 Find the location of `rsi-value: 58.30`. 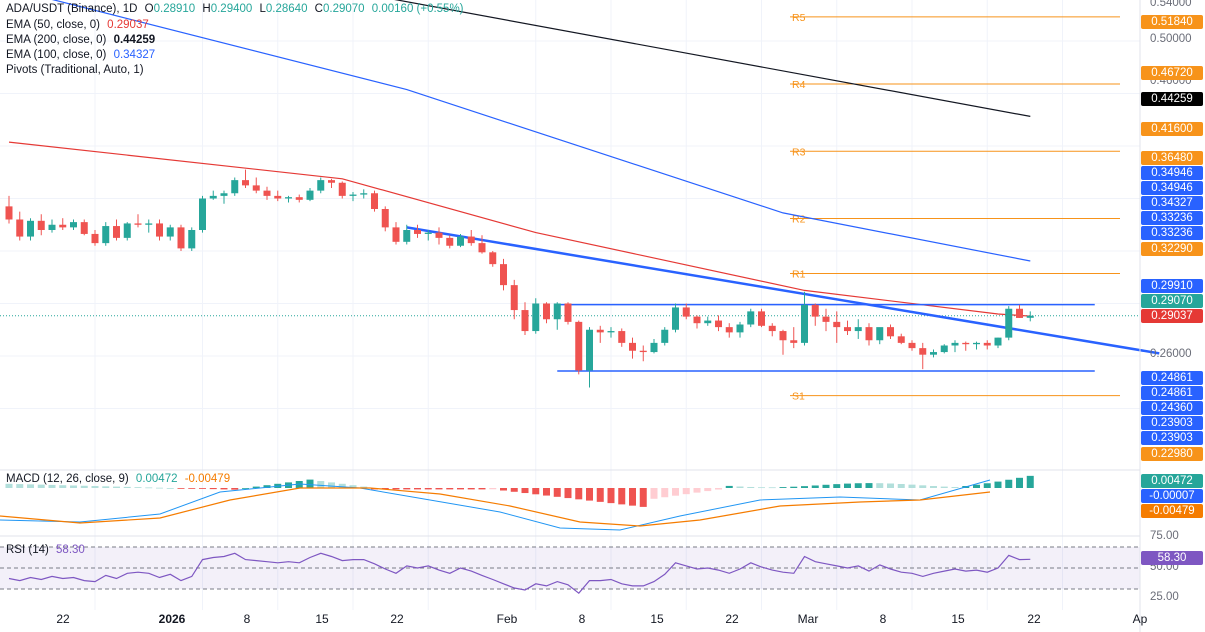

rsi-value: 58.30 is located at coordinates (70, 550).